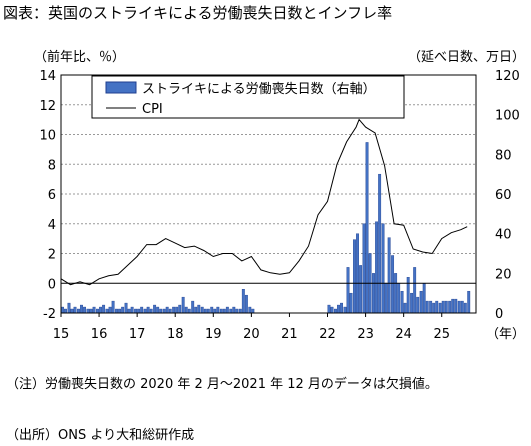  I want to click on x-tick-label: 24, so click(403, 334).